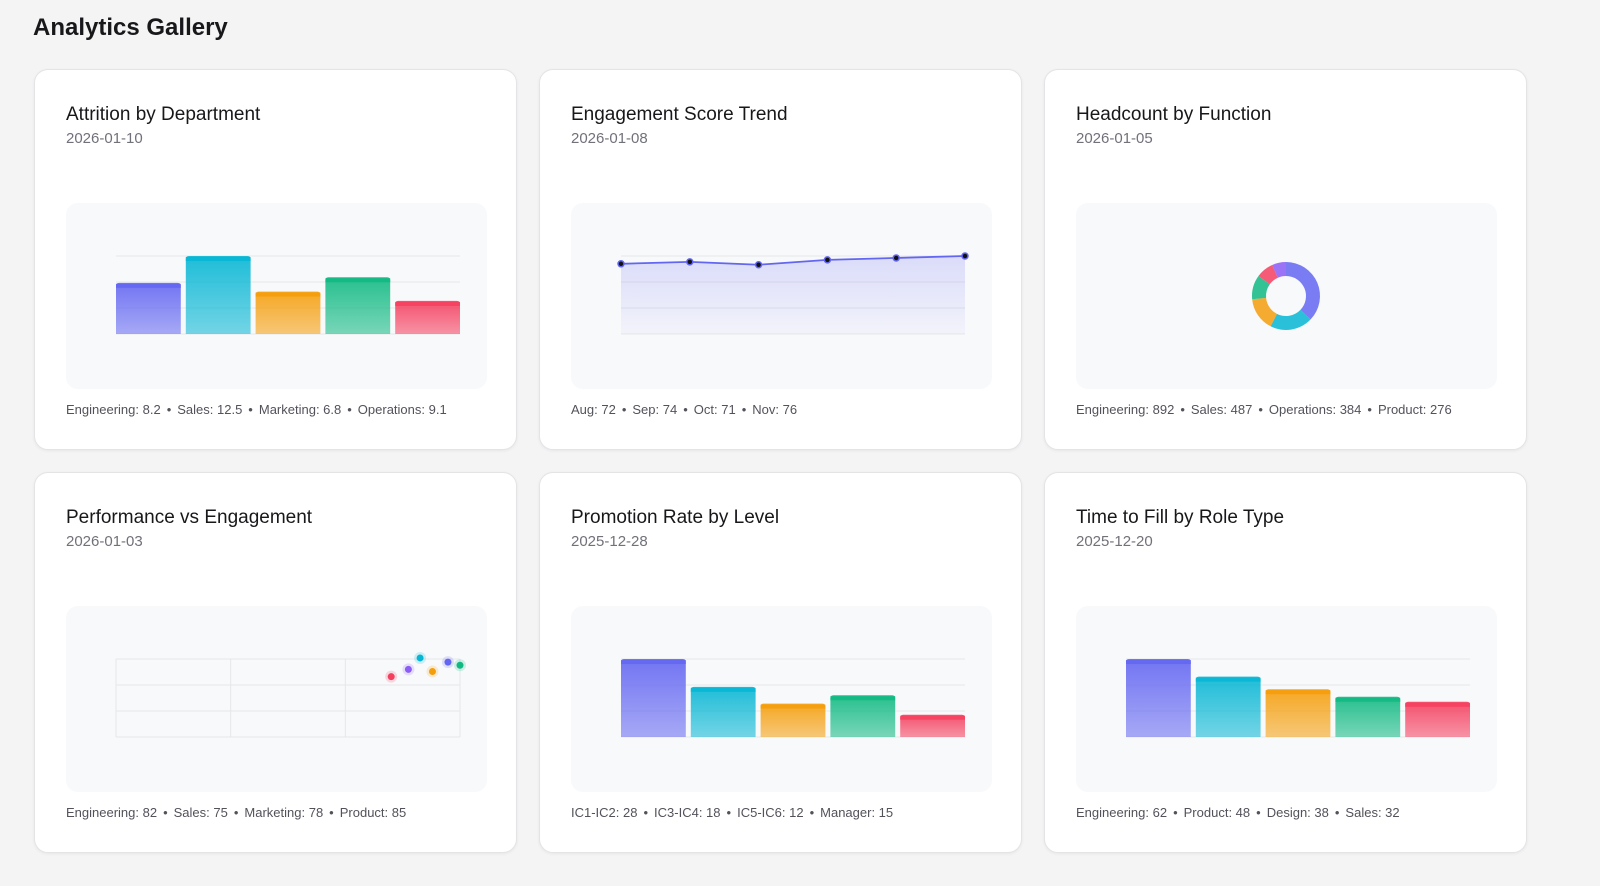  I want to click on area-fill, so click(793, 295).